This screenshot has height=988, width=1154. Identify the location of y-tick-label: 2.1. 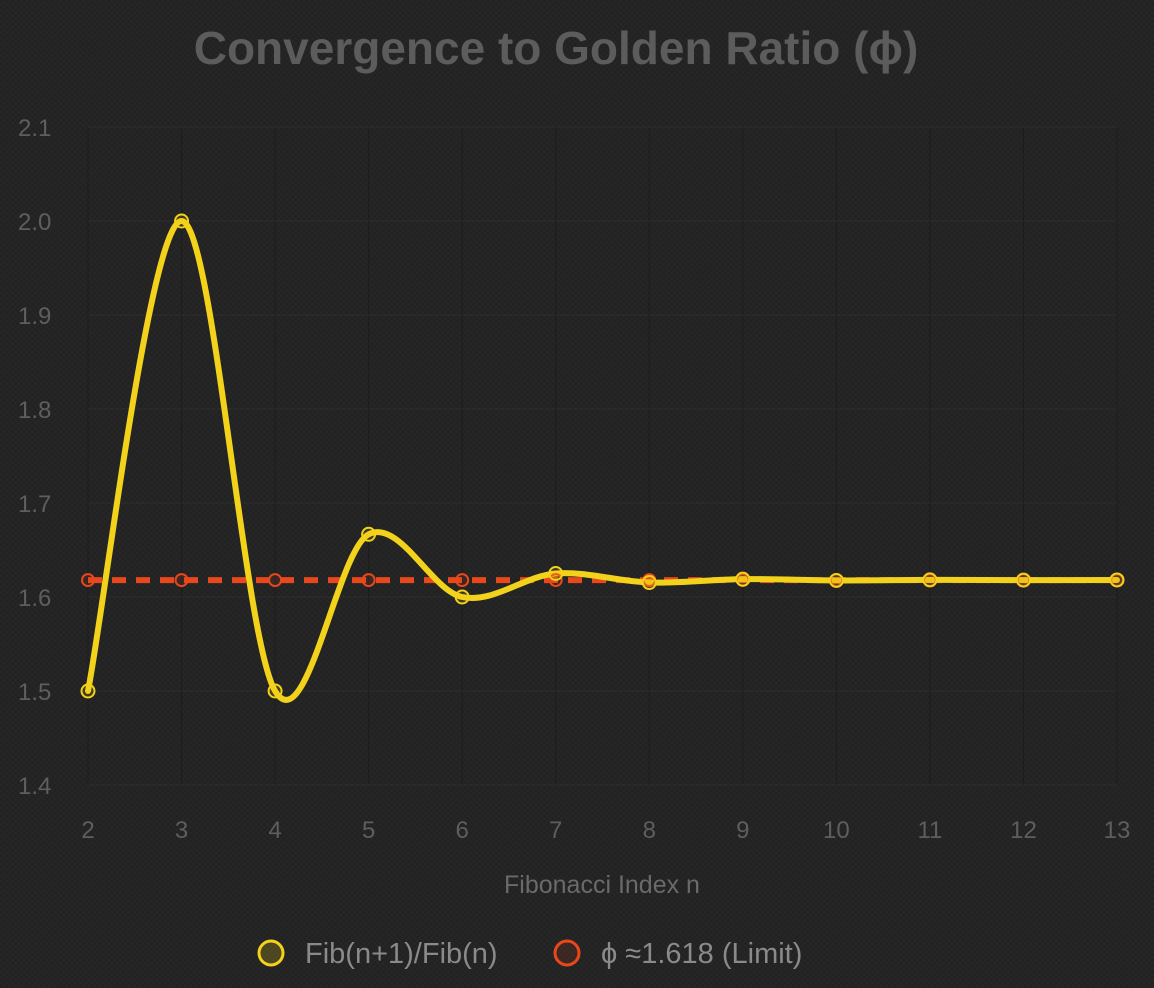
(34, 128).